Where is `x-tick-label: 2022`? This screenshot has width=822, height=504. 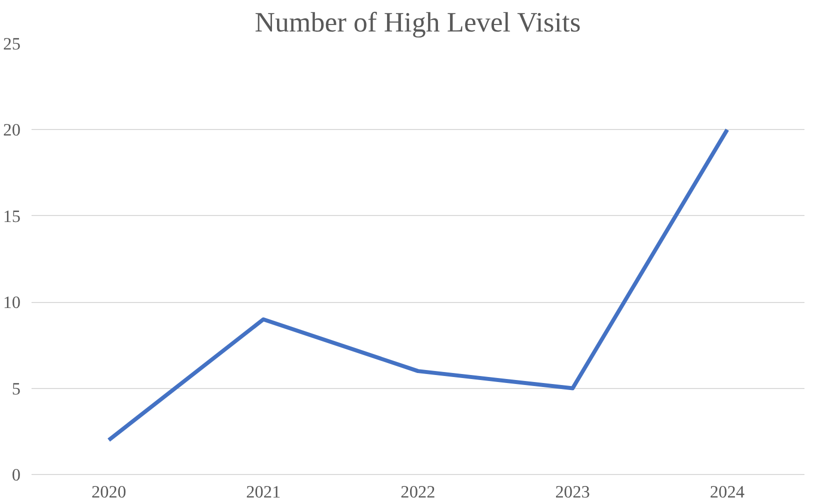 x-tick-label: 2022 is located at coordinates (418, 492).